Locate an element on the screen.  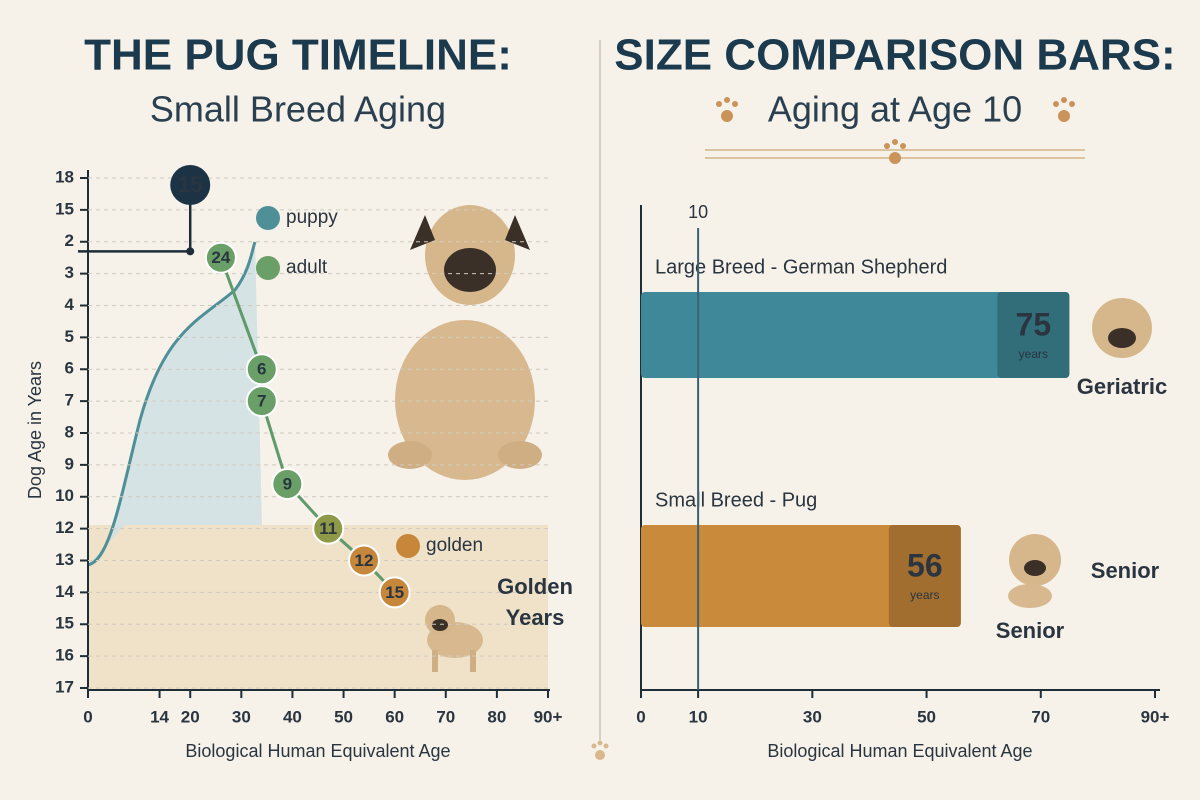
y-tick-label: 17 is located at coordinates (64, 686).